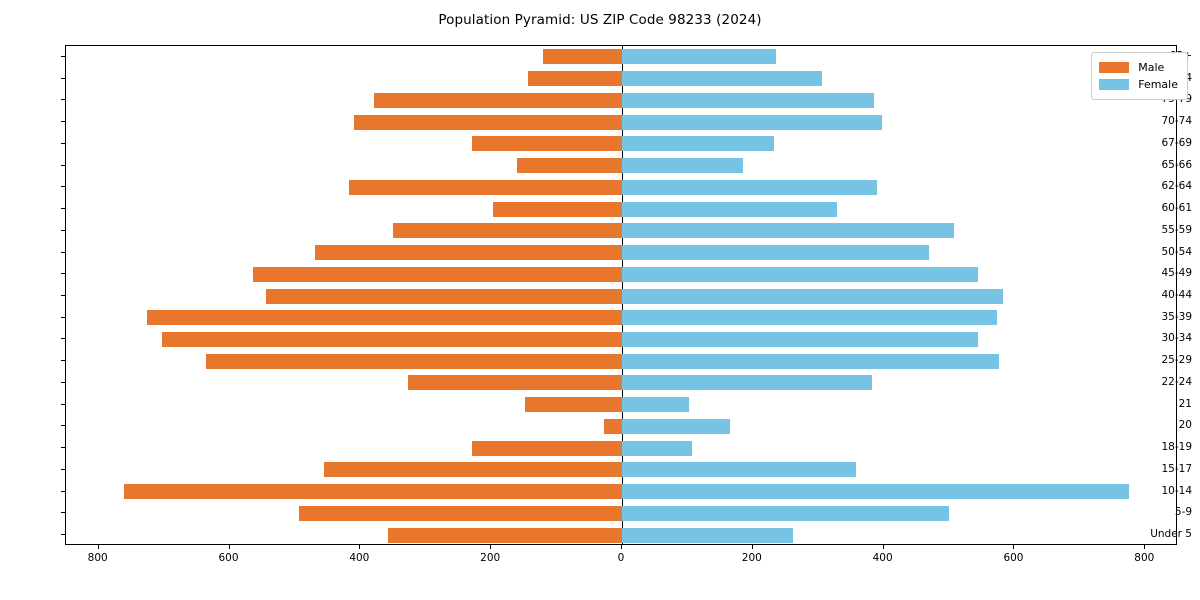 The width and height of the screenshot is (1200, 600). What do you see at coordinates (1151, 67) in the screenshot?
I see `legend-label: Male` at bounding box center [1151, 67].